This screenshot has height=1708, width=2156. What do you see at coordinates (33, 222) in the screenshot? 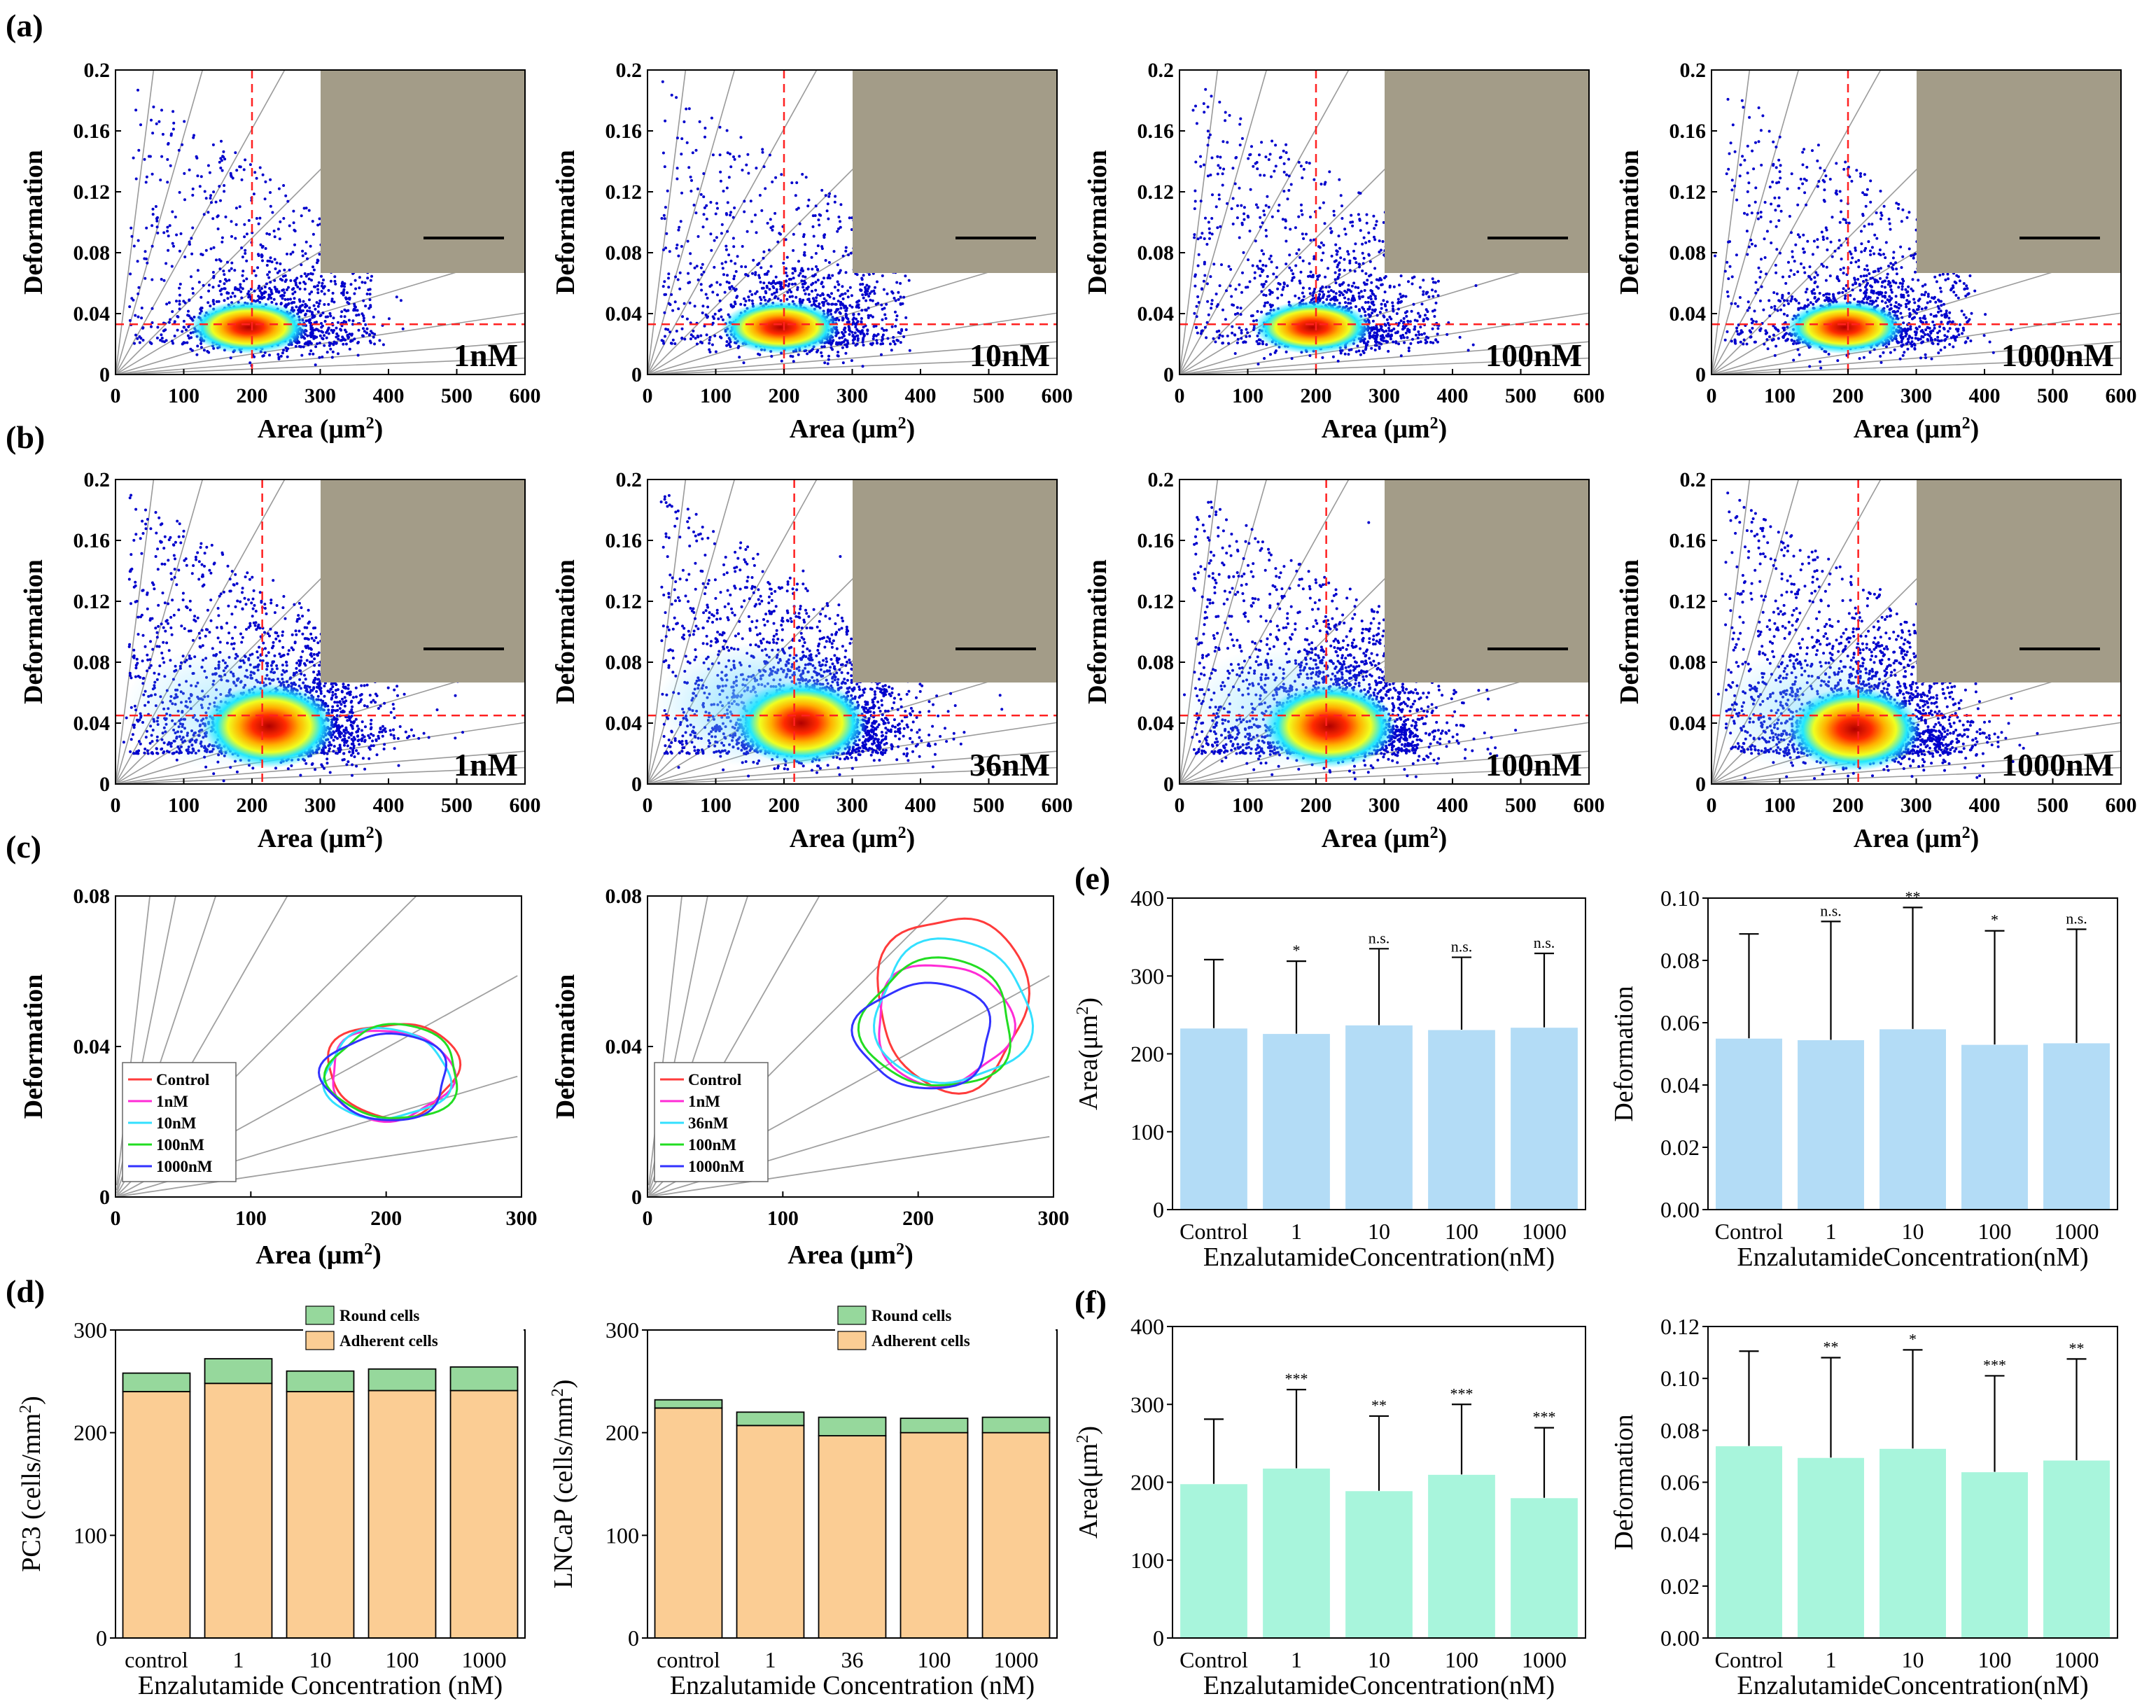
I see `y-axis-title: Deformation` at bounding box center [33, 222].